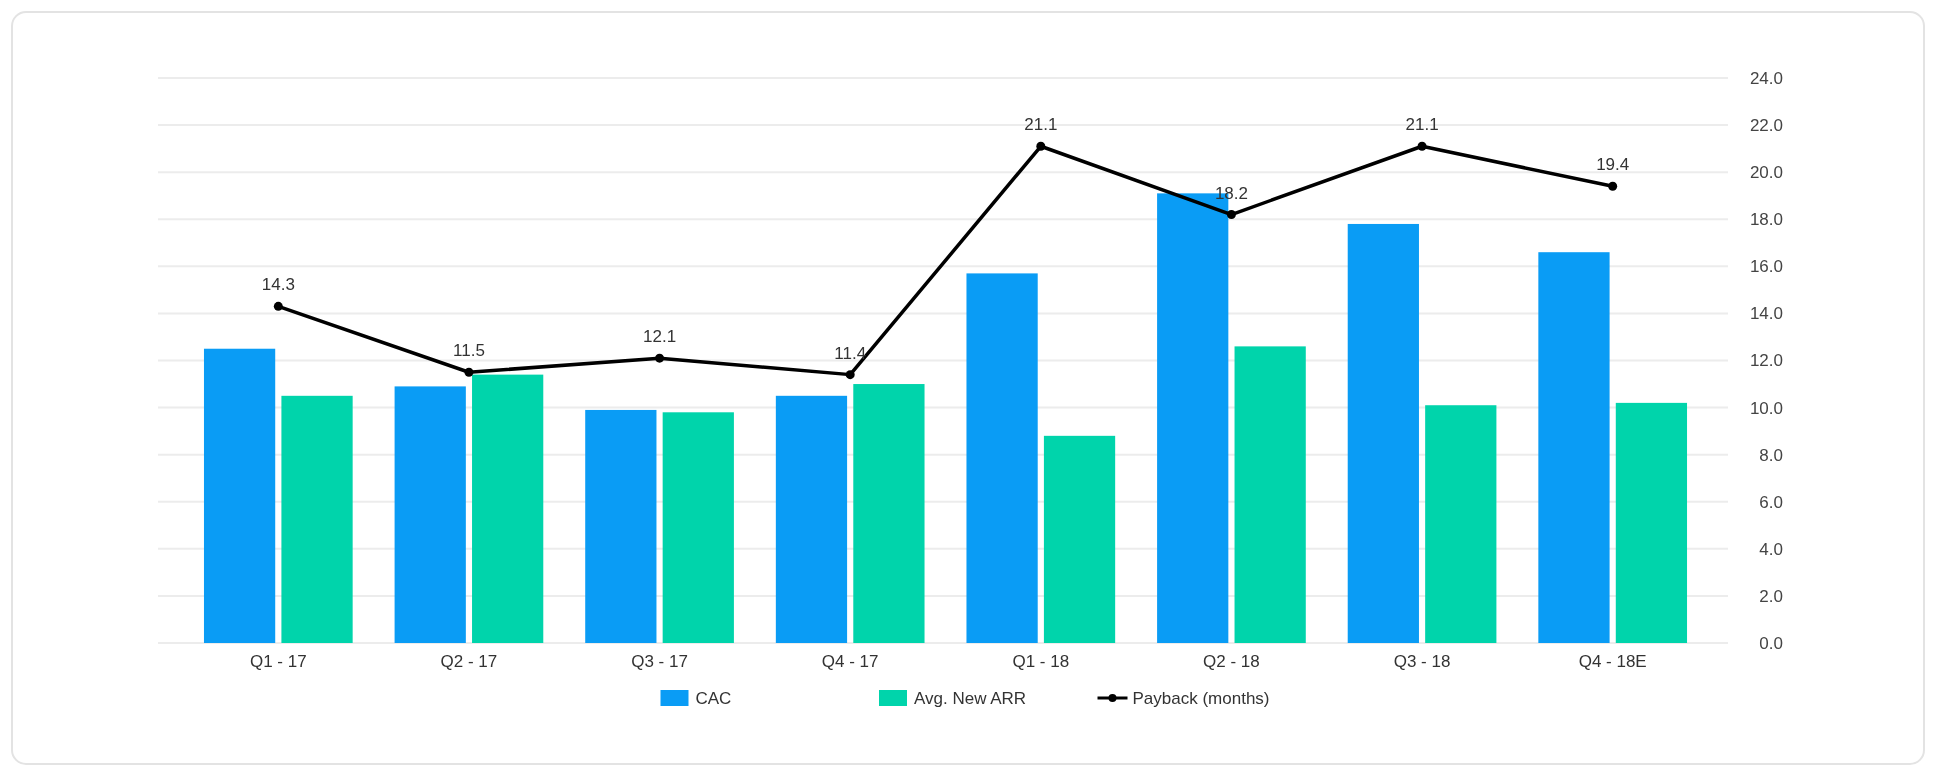 This screenshot has height=780, width=1943. Describe the element at coordinates (1231, 193) in the screenshot. I see `data-label: 18.2` at that location.